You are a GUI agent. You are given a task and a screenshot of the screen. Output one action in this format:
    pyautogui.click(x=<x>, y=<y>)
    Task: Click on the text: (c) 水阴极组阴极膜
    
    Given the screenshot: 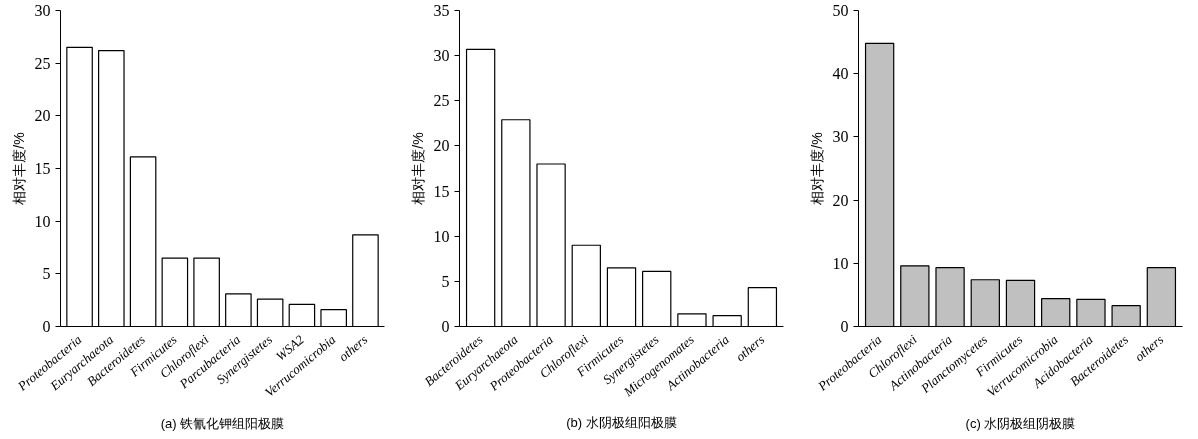 What is the action you would take?
    pyautogui.click(x=1020, y=423)
    